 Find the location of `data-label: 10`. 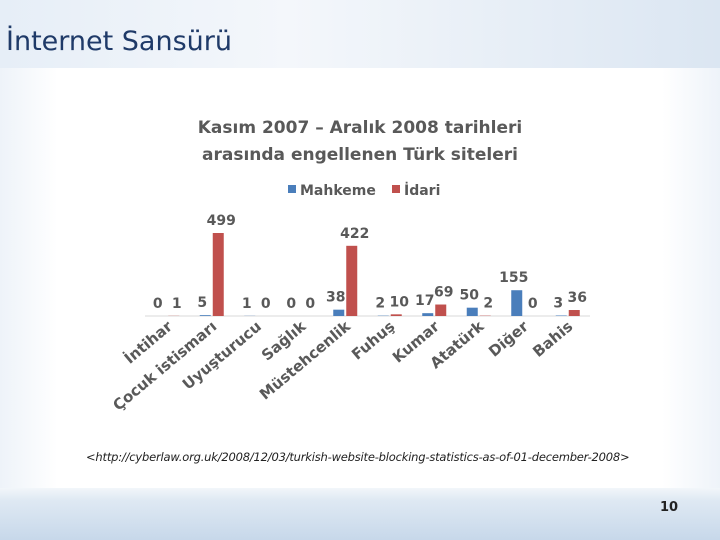

data-label: 10 is located at coordinates (400, 302).